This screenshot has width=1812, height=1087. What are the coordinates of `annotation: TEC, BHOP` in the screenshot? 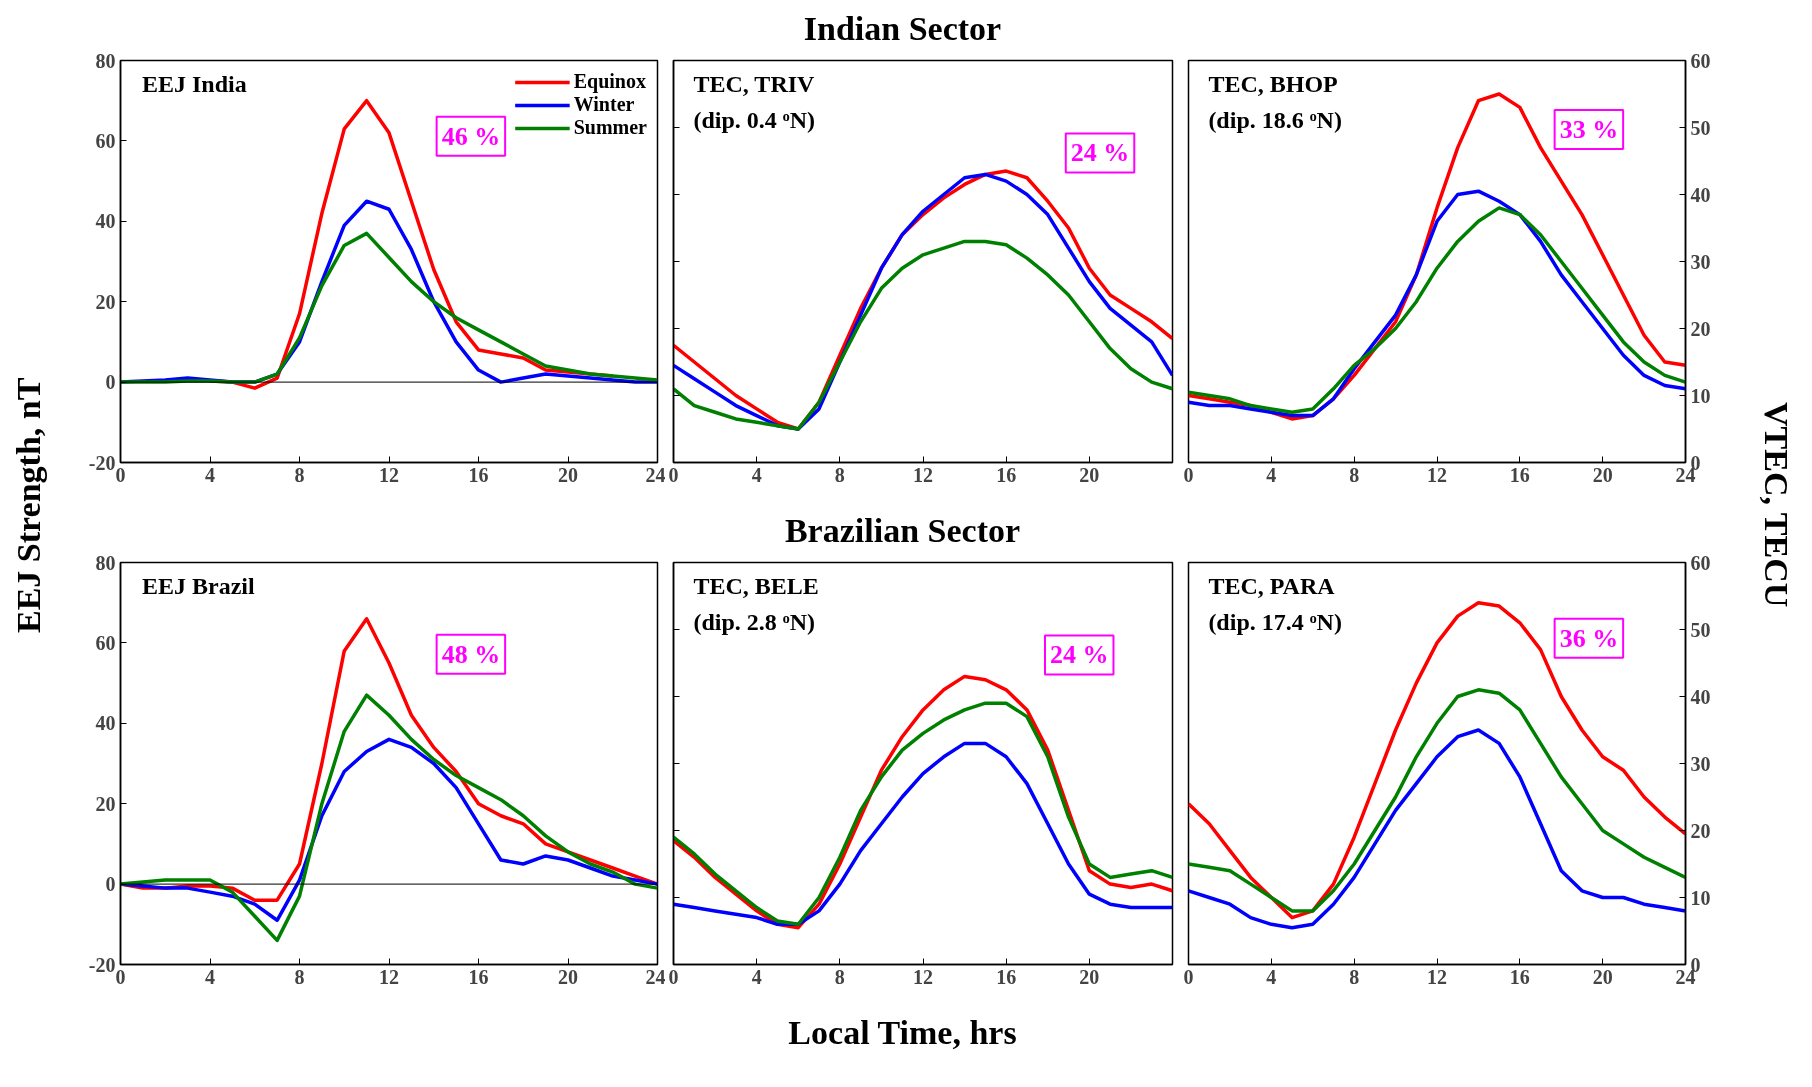 It's located at (1273, 83).